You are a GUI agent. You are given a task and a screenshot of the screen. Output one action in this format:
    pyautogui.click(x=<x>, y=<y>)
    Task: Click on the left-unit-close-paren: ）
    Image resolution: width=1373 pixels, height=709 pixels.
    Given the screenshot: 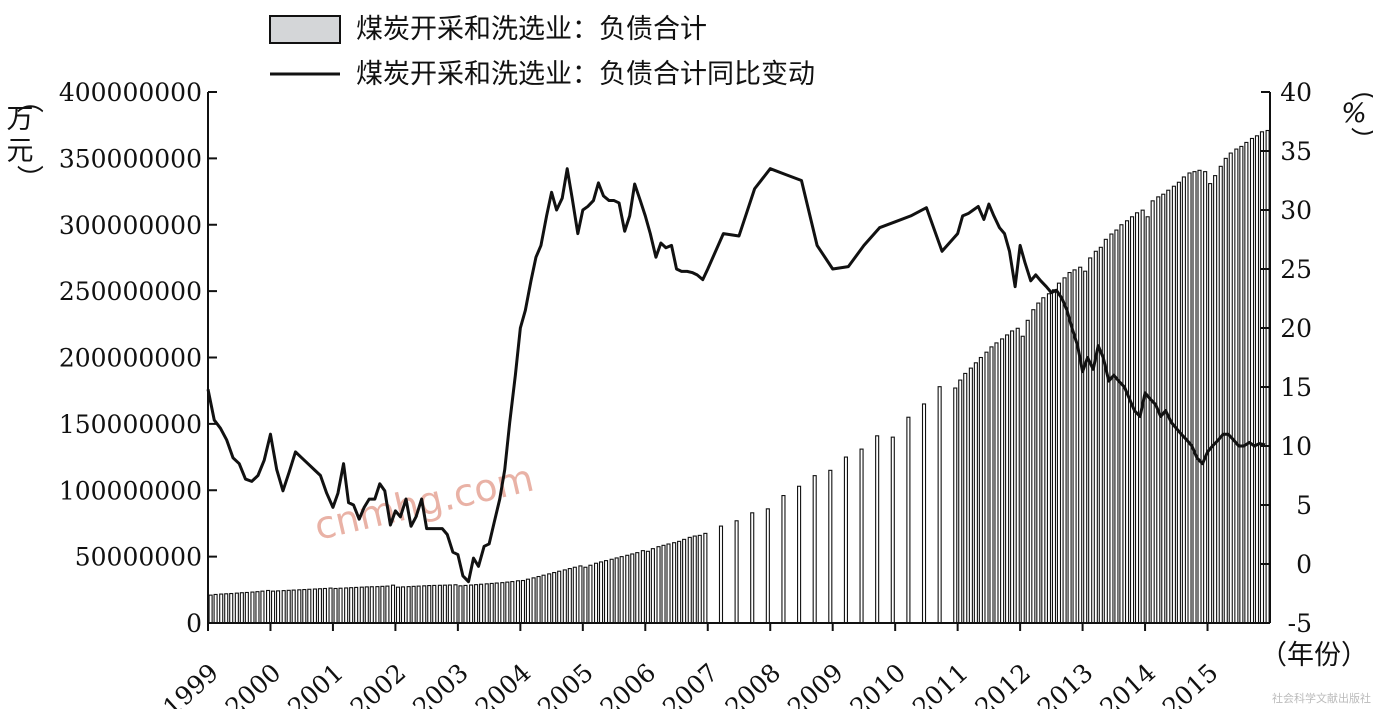 What is the action you would take?
    pyautogui.click(x=28, y=178)
    